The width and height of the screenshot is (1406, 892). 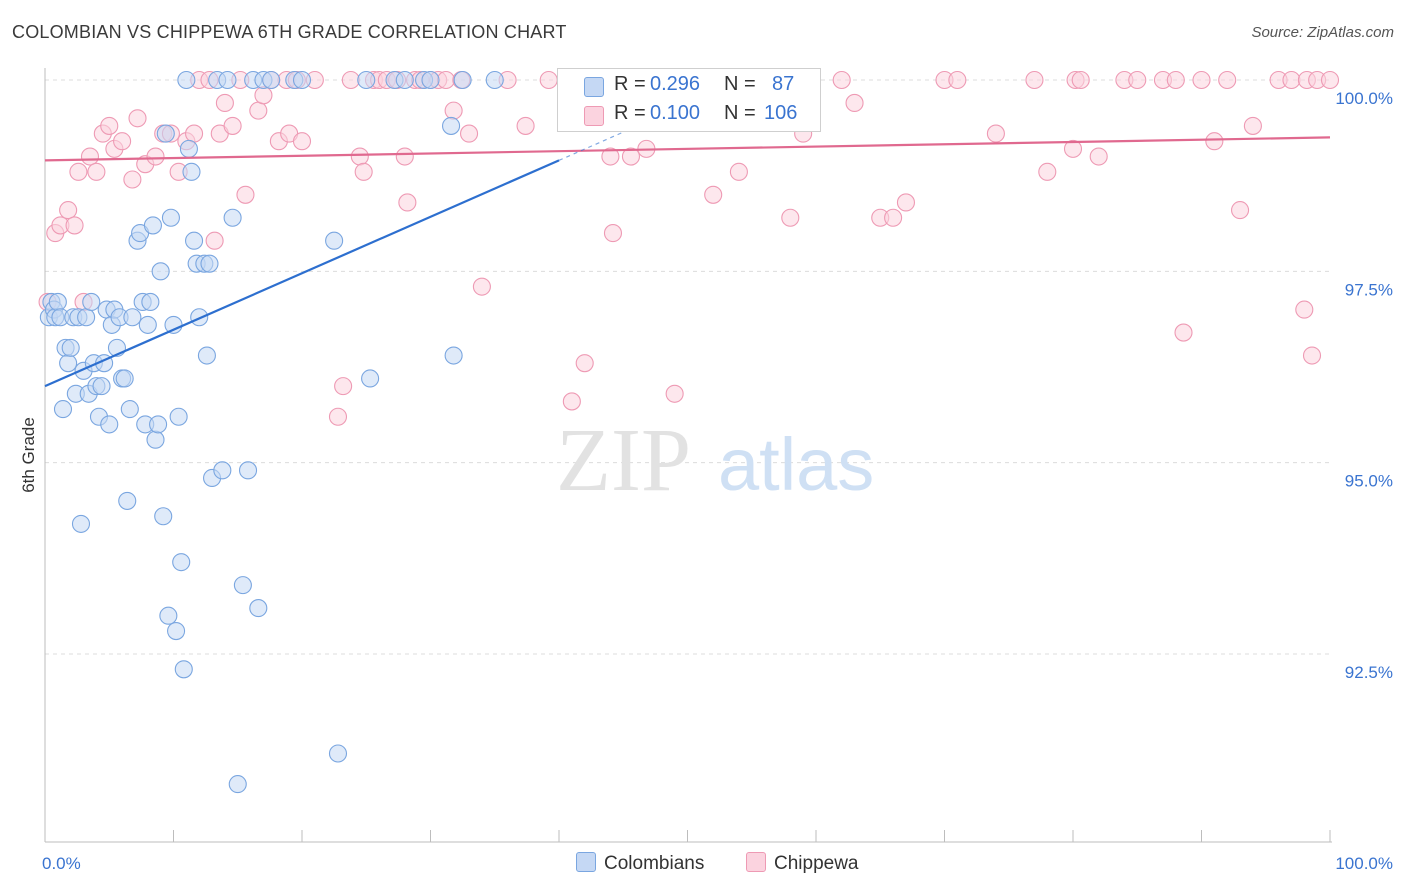 I want to click on watermark-atlas: atlas, so click(x=796, y=464).